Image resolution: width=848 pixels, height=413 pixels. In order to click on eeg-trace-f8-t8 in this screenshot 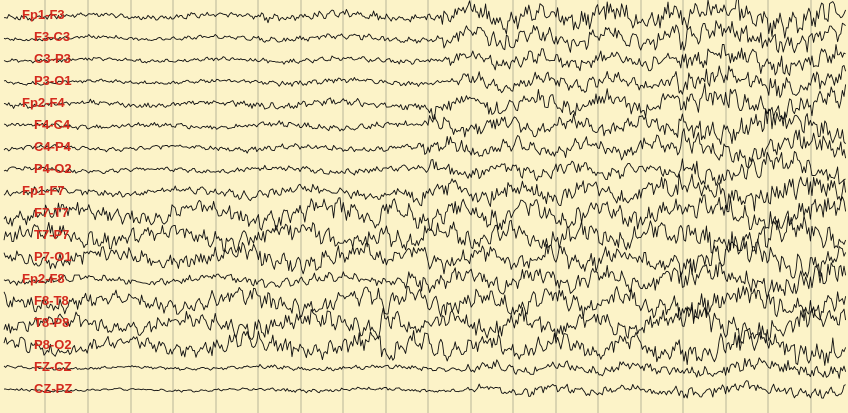, I will do `click(425, 303)`.